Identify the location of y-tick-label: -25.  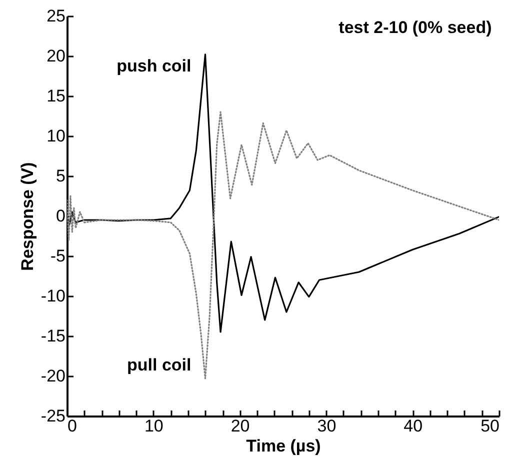
(53, 416).